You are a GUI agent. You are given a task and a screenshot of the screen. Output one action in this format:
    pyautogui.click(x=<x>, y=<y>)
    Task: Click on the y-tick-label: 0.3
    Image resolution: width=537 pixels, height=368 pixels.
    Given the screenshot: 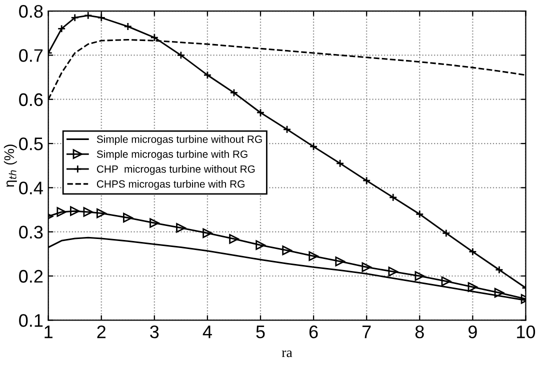 What is the action you would take?
    pyautogui.click(x=31, y=232)
    